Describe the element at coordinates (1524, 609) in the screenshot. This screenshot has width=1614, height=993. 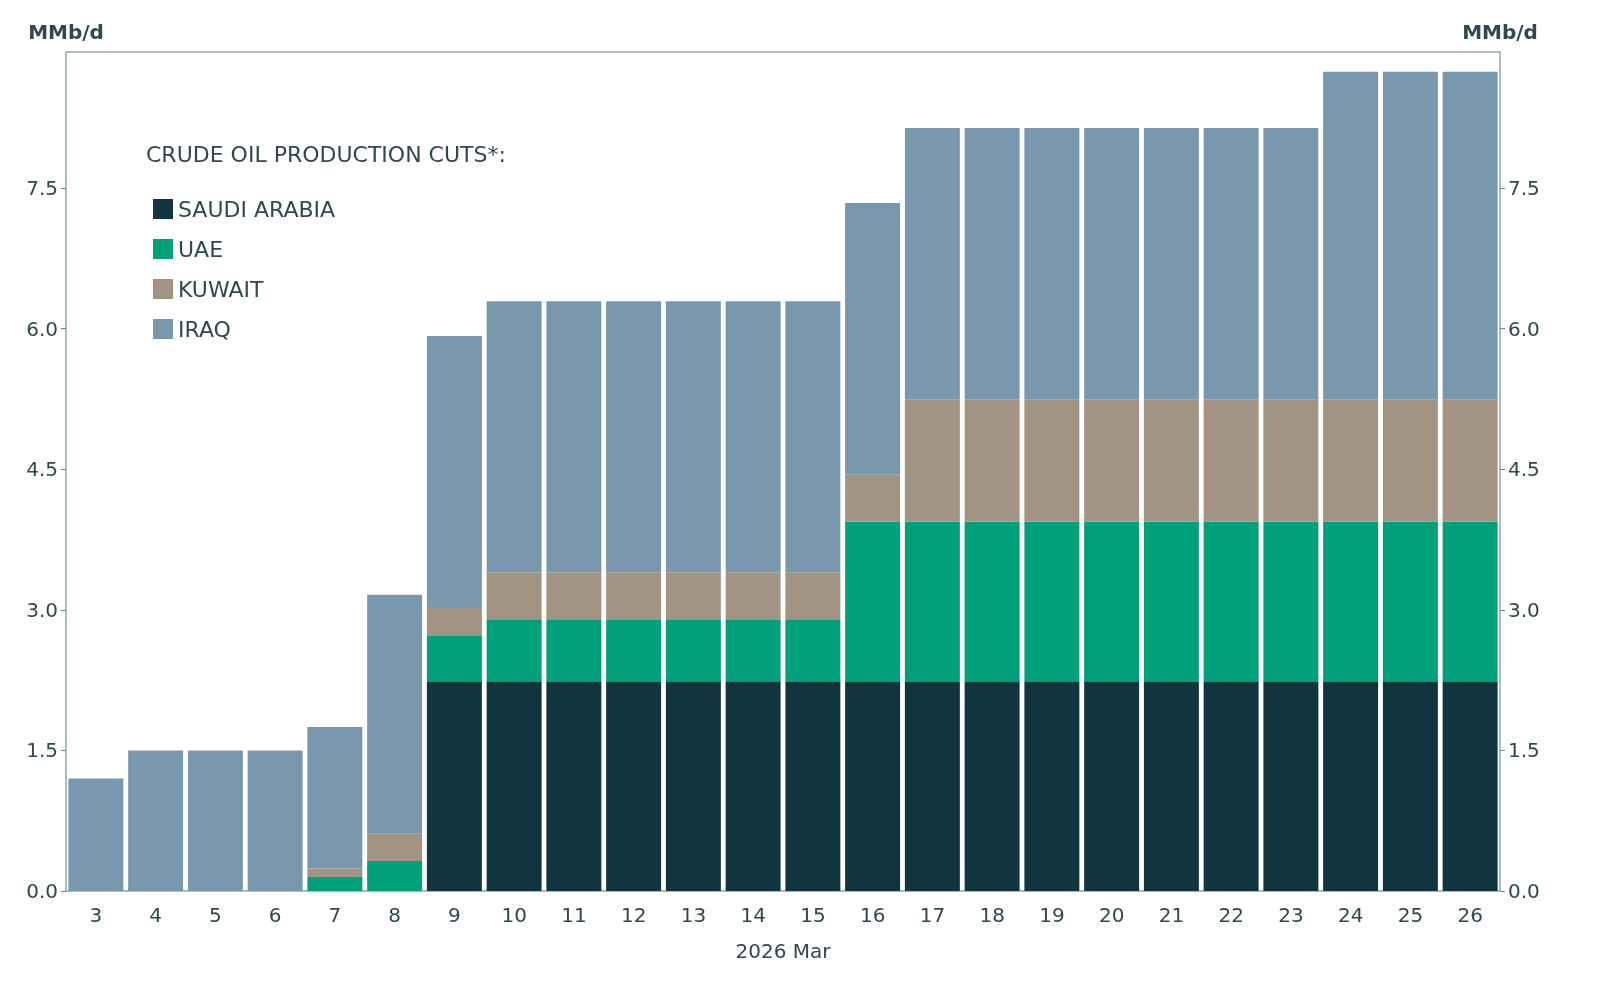
I see `y2-tick-label: 3.0` at that location.